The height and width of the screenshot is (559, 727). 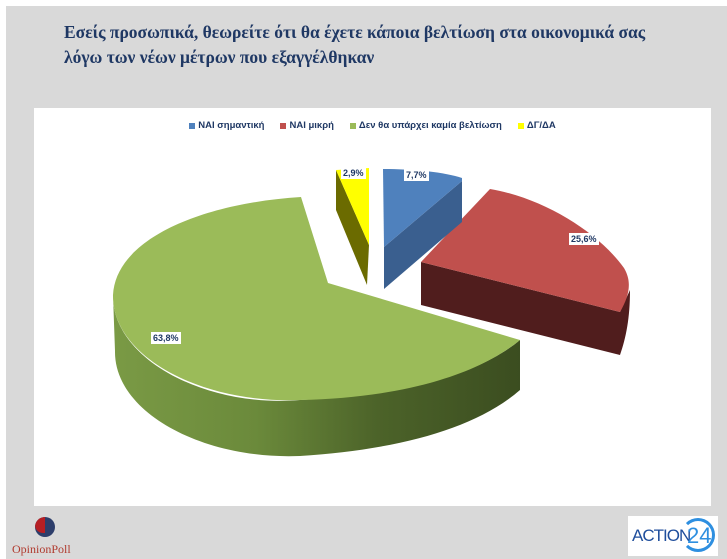 What do you see at coordinates (46, 538) in the screenshot?
I see `opinionpoll-logo: OpinionPoll` at bounding box center [46, 538].